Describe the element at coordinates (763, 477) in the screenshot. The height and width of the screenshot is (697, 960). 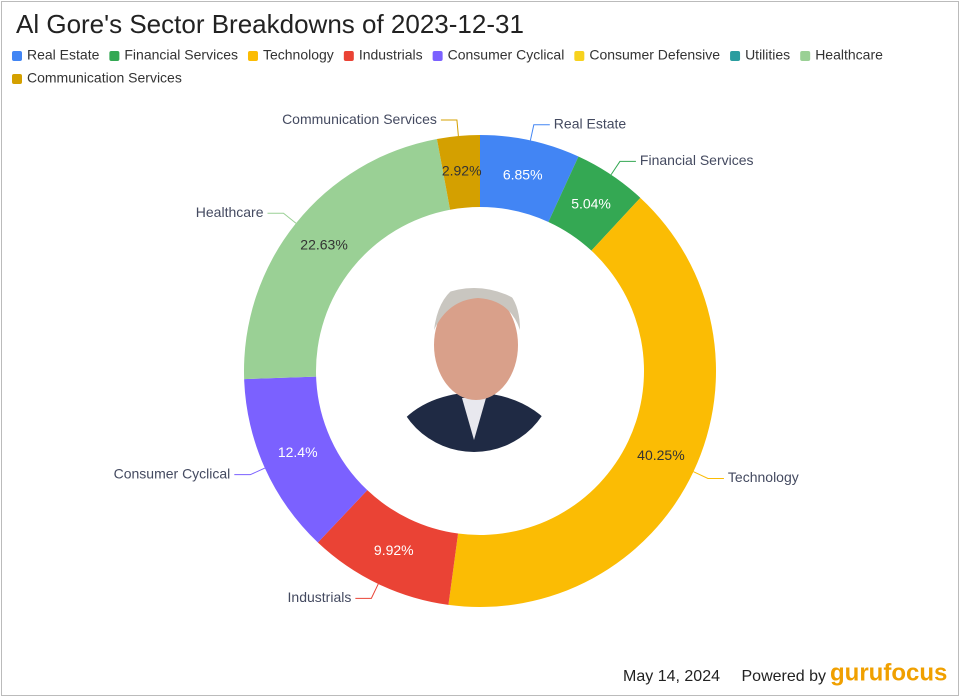
I see `slice-label: Technology` at that location.